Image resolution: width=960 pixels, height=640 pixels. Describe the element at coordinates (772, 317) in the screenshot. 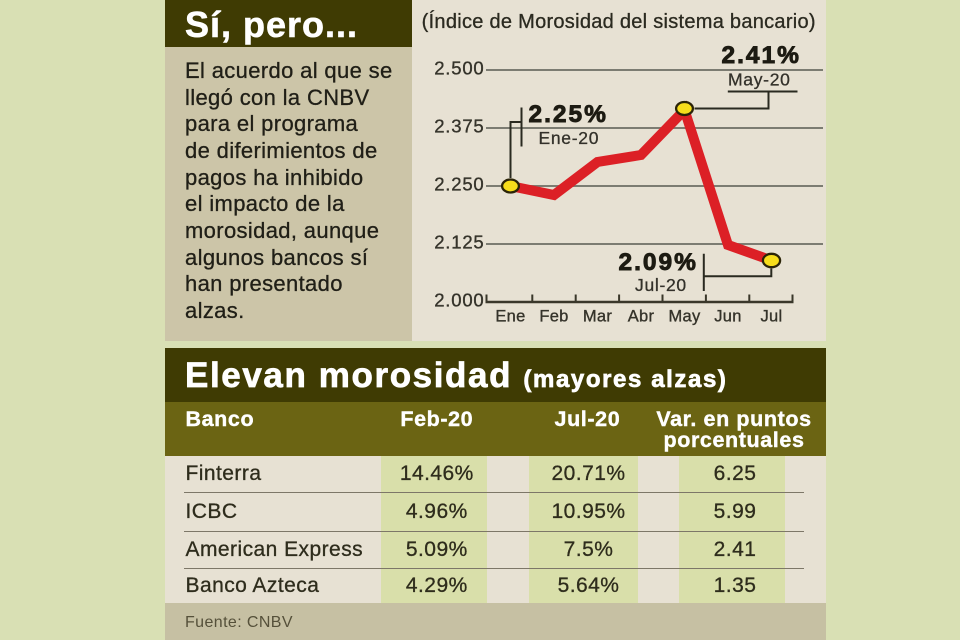

I see `svg-text: Jul` at that location.